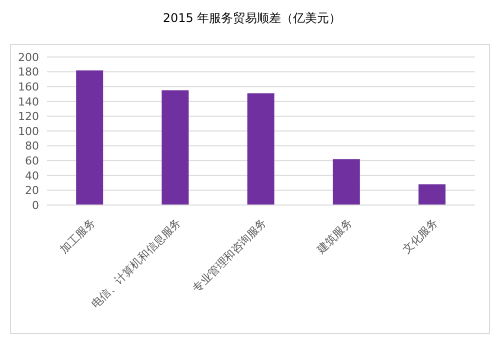 The height and width of the screenshot is (344, 504). Describe the element at coordinates (28, 117) in the screenshot. I see `y-tick-label: 120` at that location.